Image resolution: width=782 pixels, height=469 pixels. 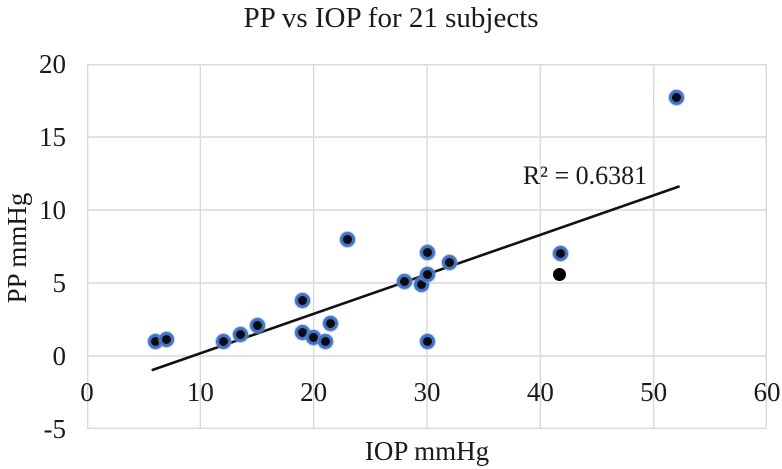 What do you see at coordinates (314, 392) in the screenshot?
I see `x-tick-label: 20` at bounding box center [314, 392].